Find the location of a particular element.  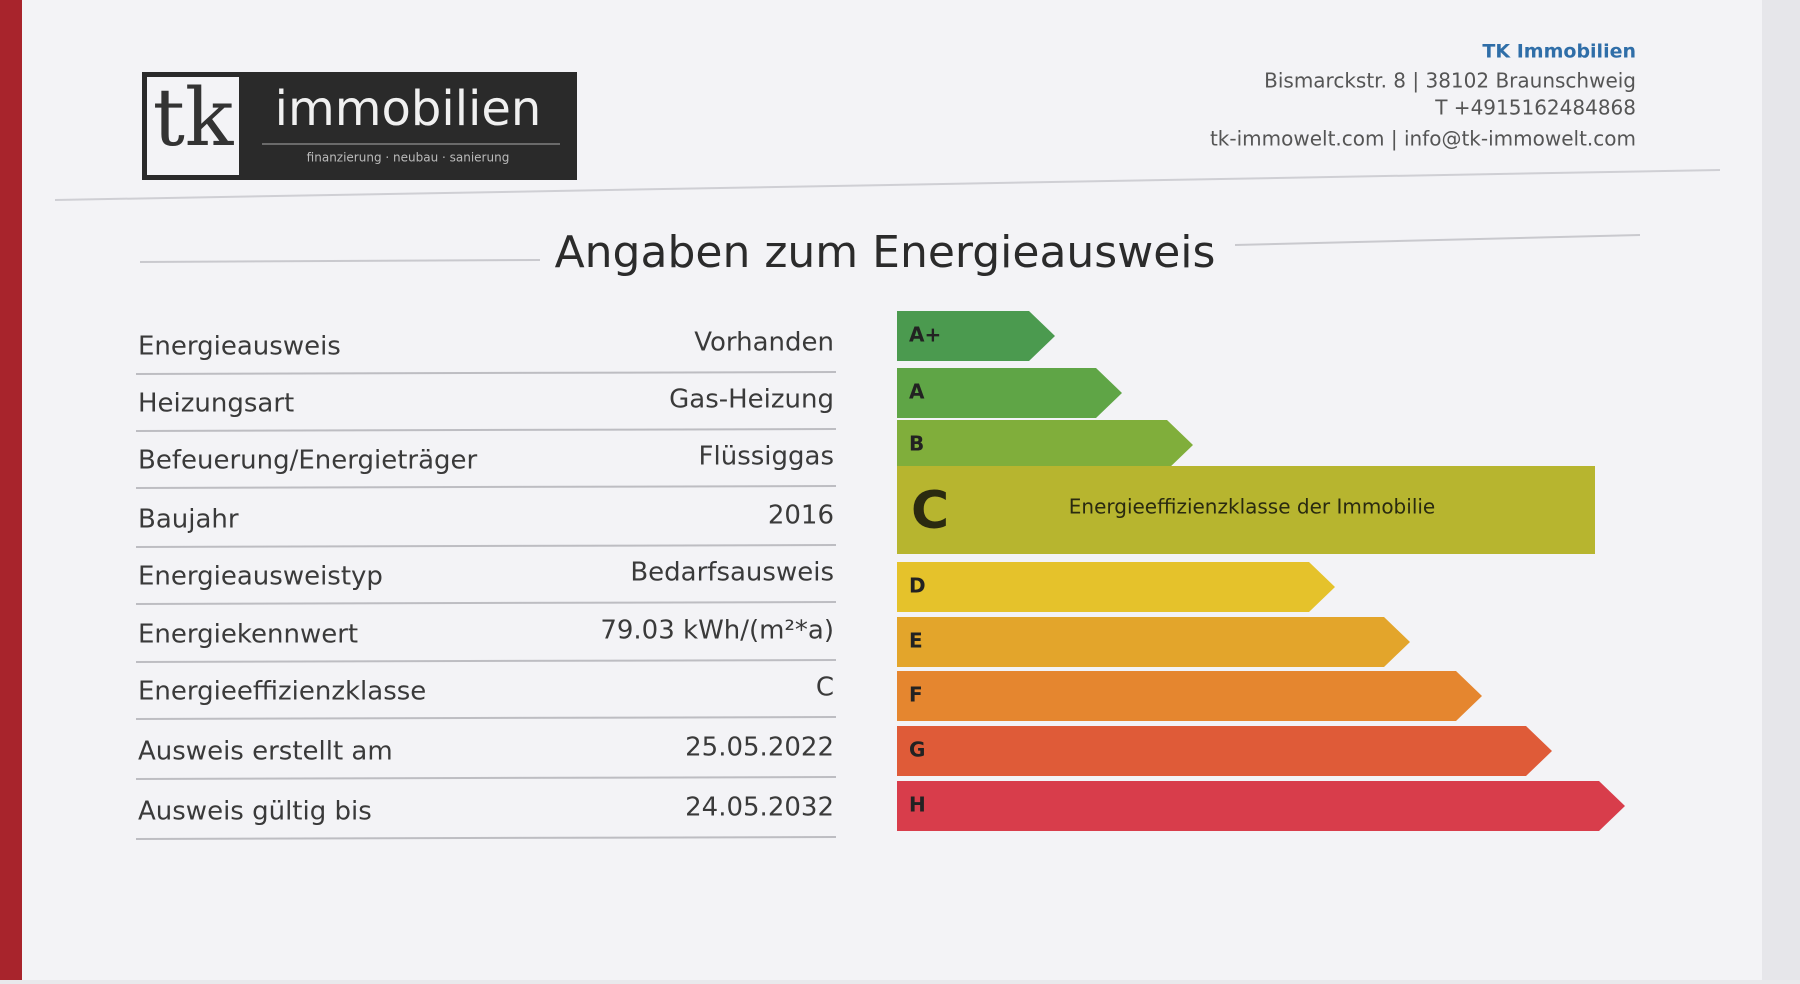

title-rule-left is located at coordinates (340, 261).